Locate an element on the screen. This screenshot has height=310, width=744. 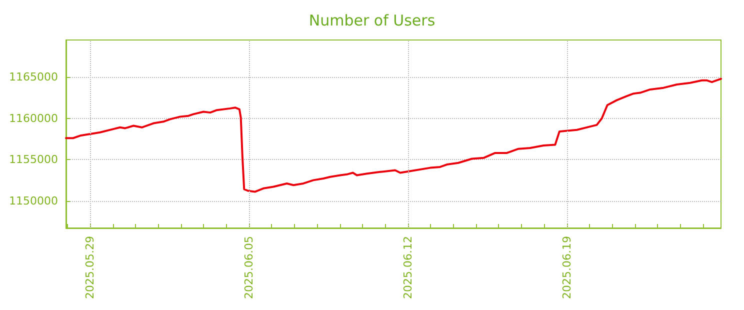
x-tick-label: 2025.06.05 is located at coordinates (249, 267).